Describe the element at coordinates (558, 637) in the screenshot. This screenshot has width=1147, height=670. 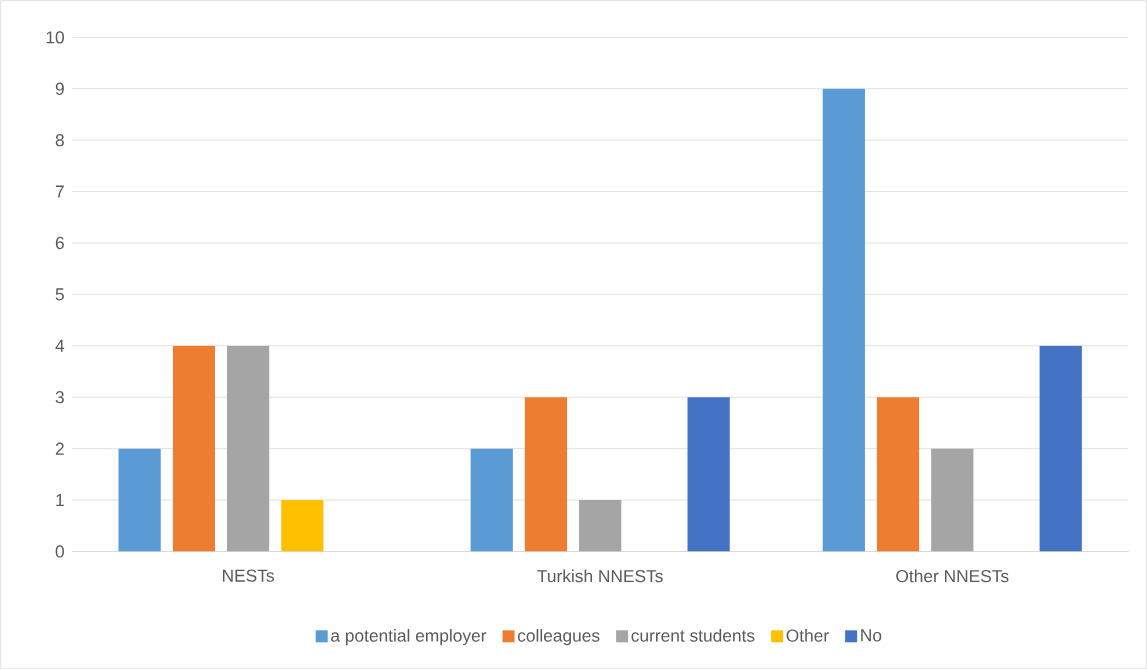
I see `legend-label: colleagues` at that location.